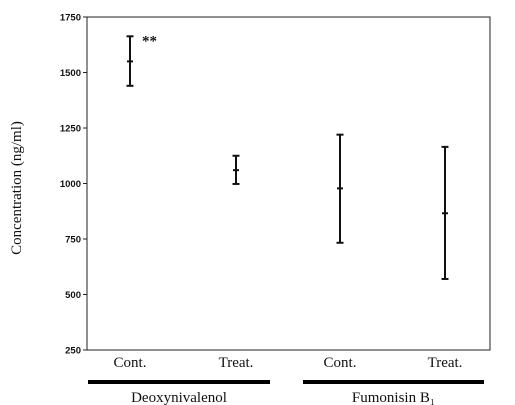  What do you see at coordinates (70, 129) in the screenshot?
I see `y-tick-label: 1250` at bounding box center [70, 129].